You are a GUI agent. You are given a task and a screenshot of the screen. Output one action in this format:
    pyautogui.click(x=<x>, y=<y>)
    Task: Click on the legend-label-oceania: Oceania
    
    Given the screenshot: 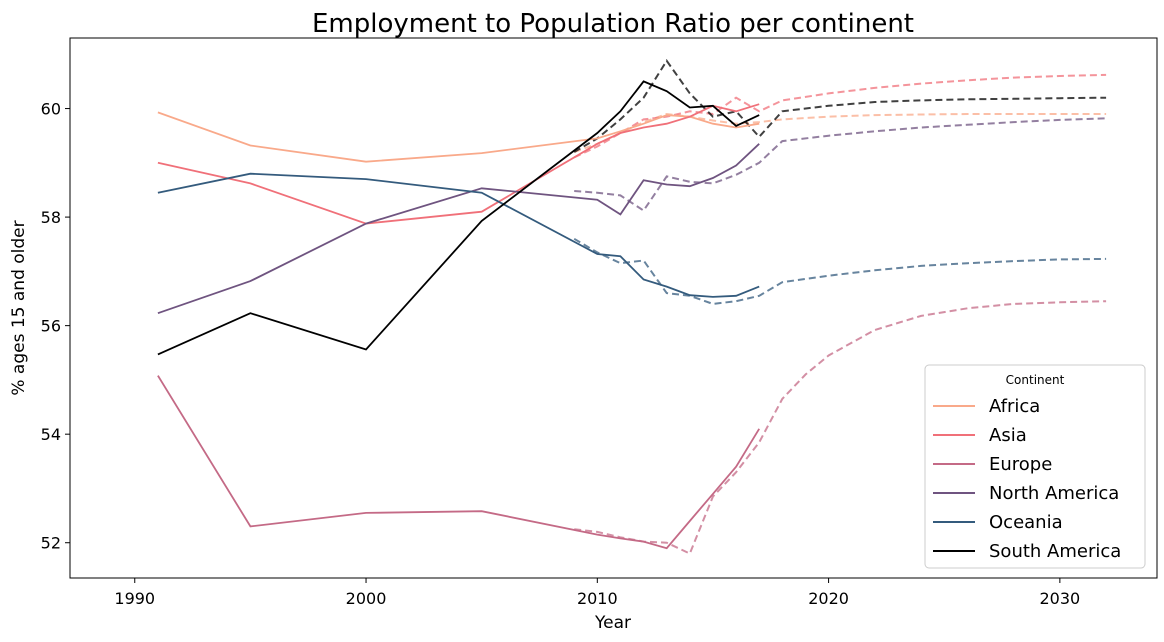 What is the action you would take?
    pyautogui.click(x=1026, y=522)
    